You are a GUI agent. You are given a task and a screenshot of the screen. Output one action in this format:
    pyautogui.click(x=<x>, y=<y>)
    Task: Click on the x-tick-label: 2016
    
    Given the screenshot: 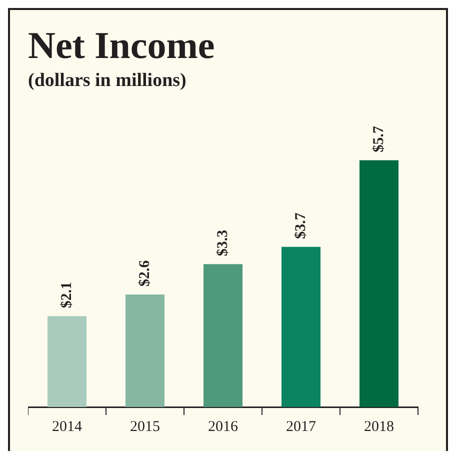 What is the action you would take?
    pyautogui.click(x=223, y=426)
    